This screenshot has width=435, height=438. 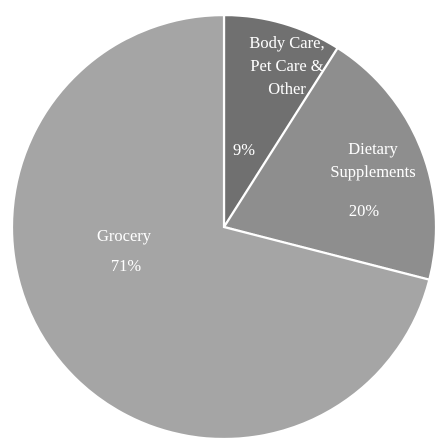 I want to click on slice-name-label: Body Care, Pet Care & Other, so click(x=286, y=65).